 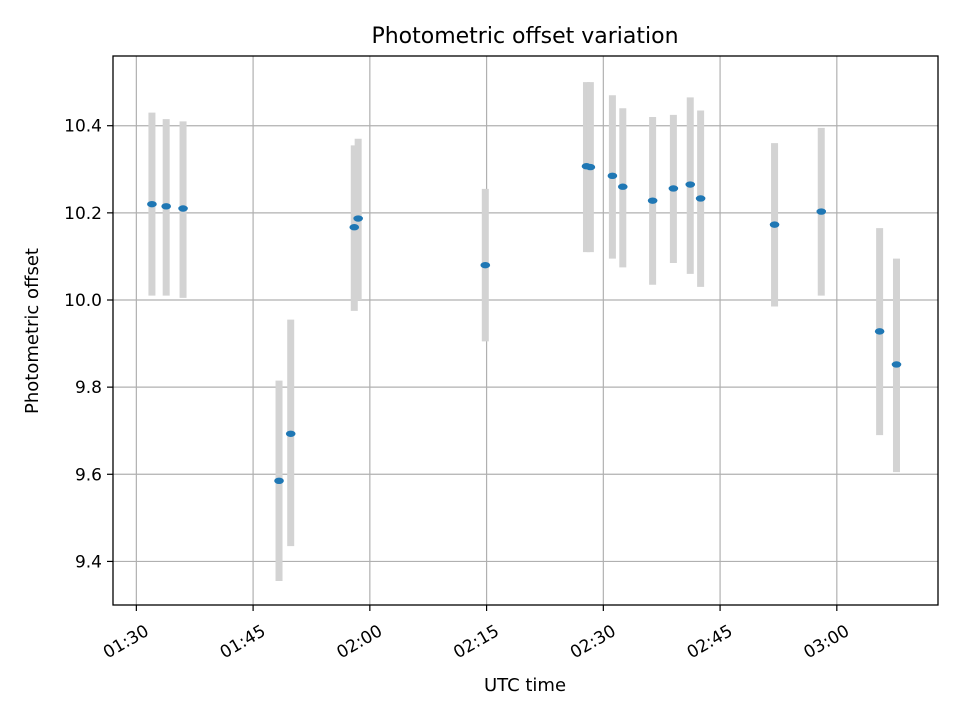 I want to click on y-tick-label: 10.2, so click(x=83, y=214).